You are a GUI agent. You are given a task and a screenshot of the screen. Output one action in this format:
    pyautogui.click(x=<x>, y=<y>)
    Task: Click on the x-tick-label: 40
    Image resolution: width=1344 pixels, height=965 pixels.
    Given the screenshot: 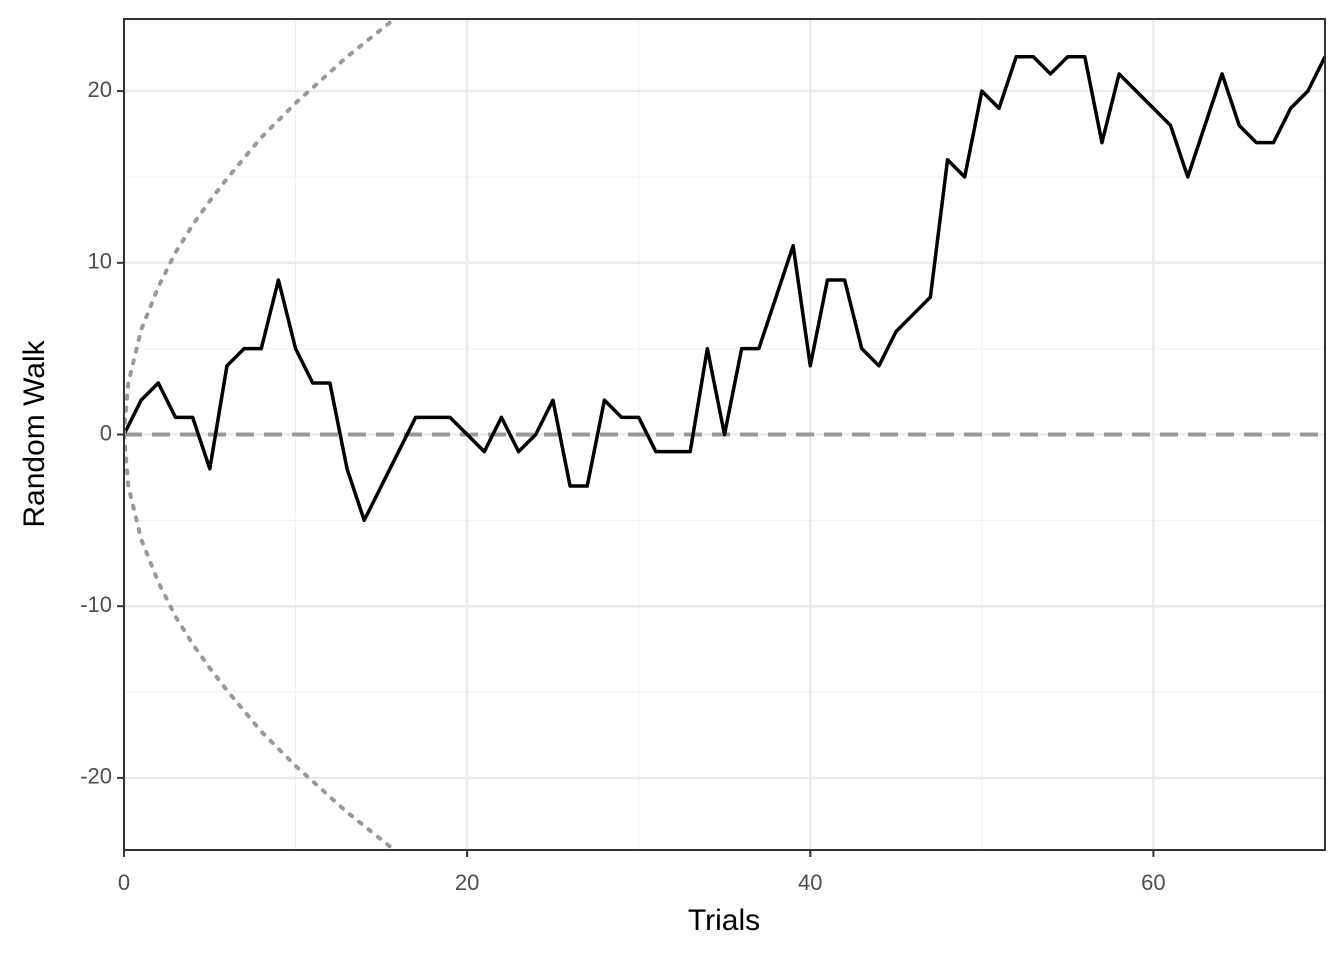 What is the action you would take?
    pyautogui.click(x=810, y=882)
    